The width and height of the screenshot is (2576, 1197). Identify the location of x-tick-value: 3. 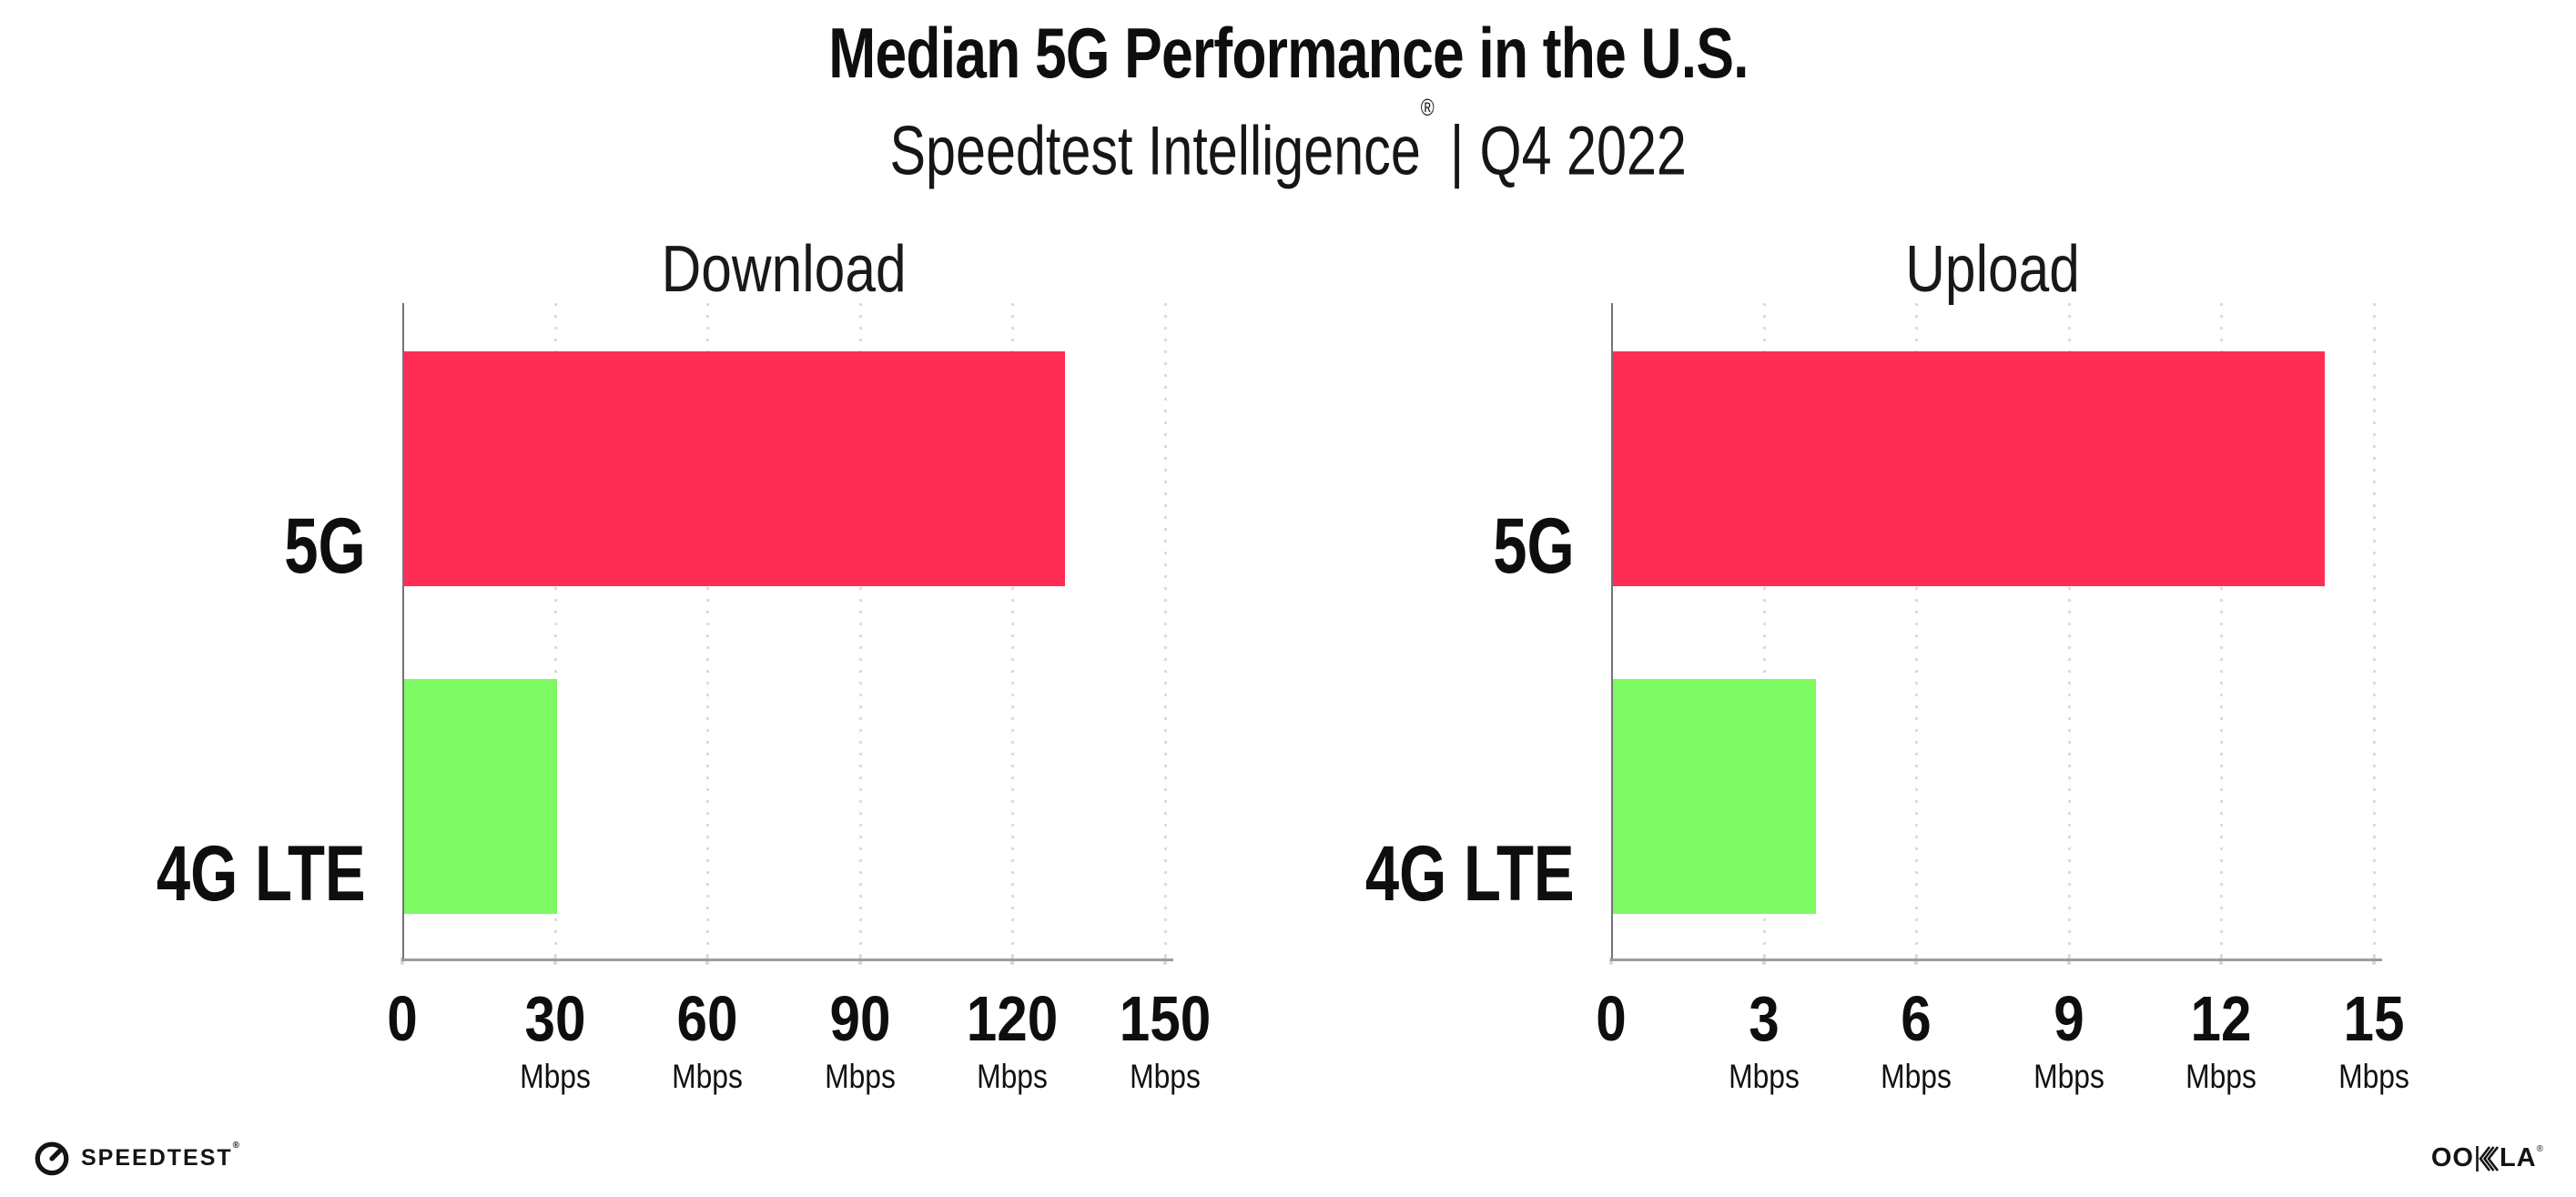
(1764, 1018).